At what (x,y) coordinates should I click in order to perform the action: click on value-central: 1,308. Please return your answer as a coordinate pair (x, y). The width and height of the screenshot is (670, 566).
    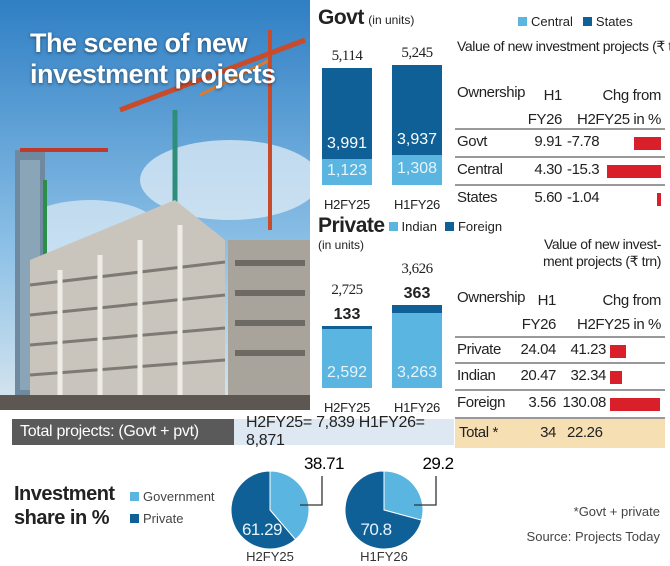
    Looking at the image, I should click on (417, 169).